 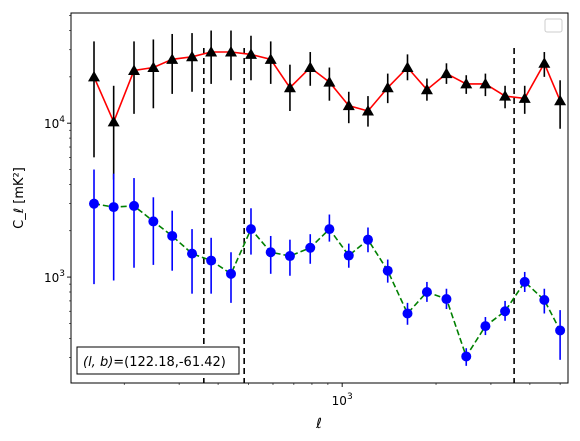 I want to click on y-axis-label: C_ℓ [mK²], so click(x=19, y=198).